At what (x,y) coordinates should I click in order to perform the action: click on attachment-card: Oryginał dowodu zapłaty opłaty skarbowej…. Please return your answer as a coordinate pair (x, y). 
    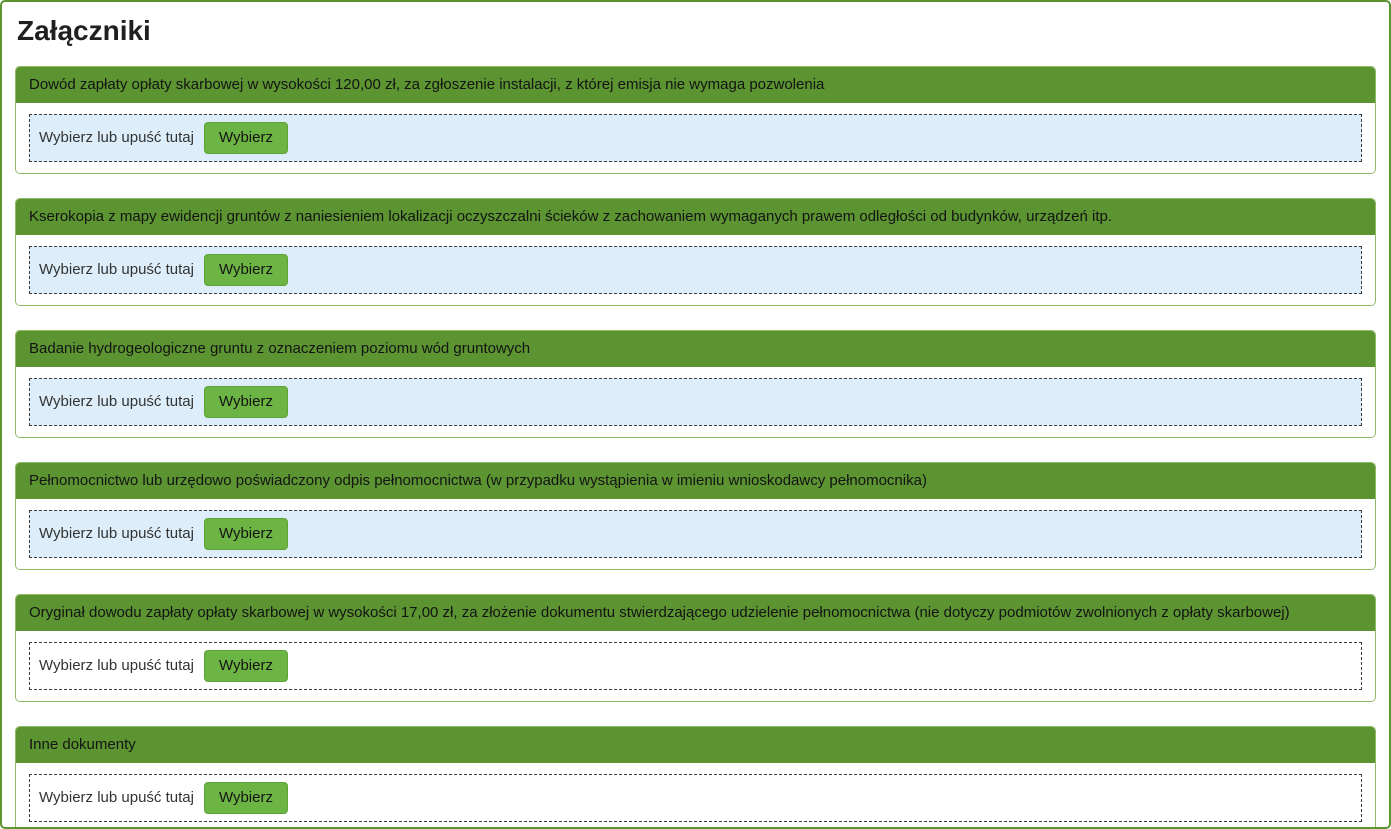
    Looking at the image, I should click on (695, 647).